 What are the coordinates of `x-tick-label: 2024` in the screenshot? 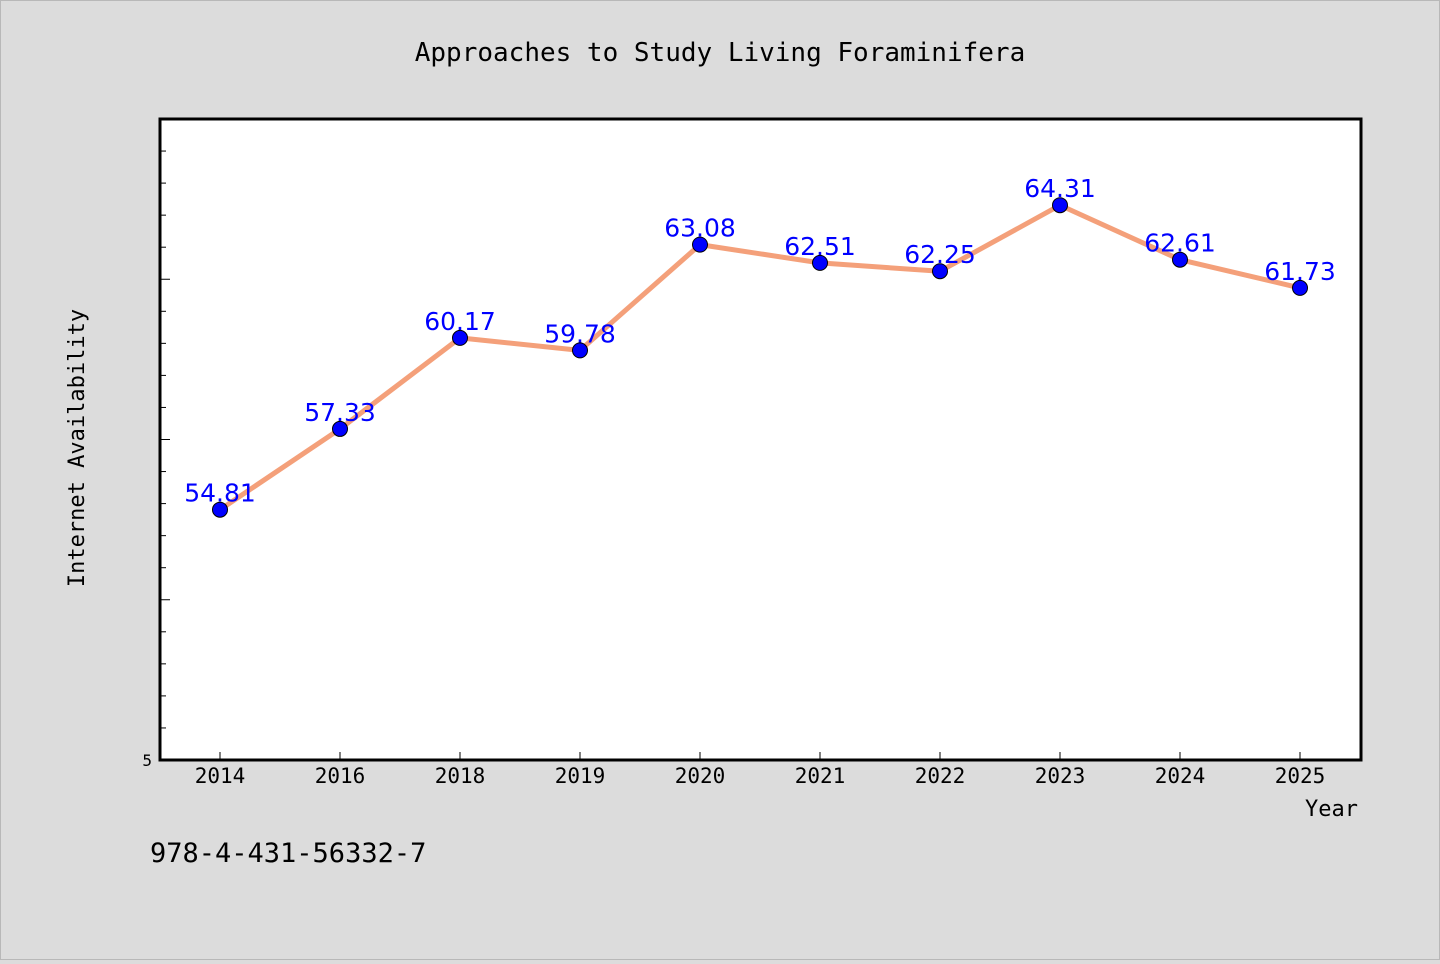 It's located at (1180, 776).